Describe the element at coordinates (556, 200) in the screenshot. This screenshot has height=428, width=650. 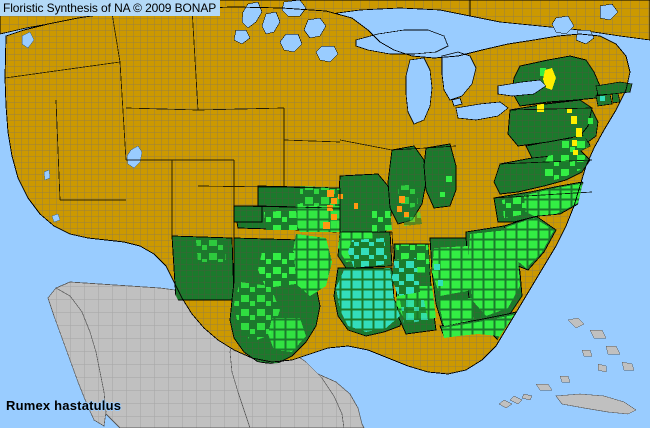
I see `cluster-north-carolina` at that location.